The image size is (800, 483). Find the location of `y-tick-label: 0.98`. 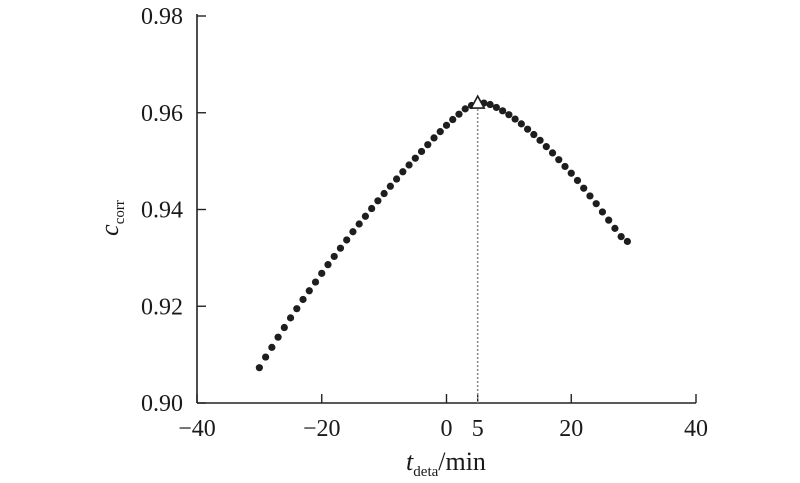

y-tick-label: 0.98 is located at coordinates (162, 17).